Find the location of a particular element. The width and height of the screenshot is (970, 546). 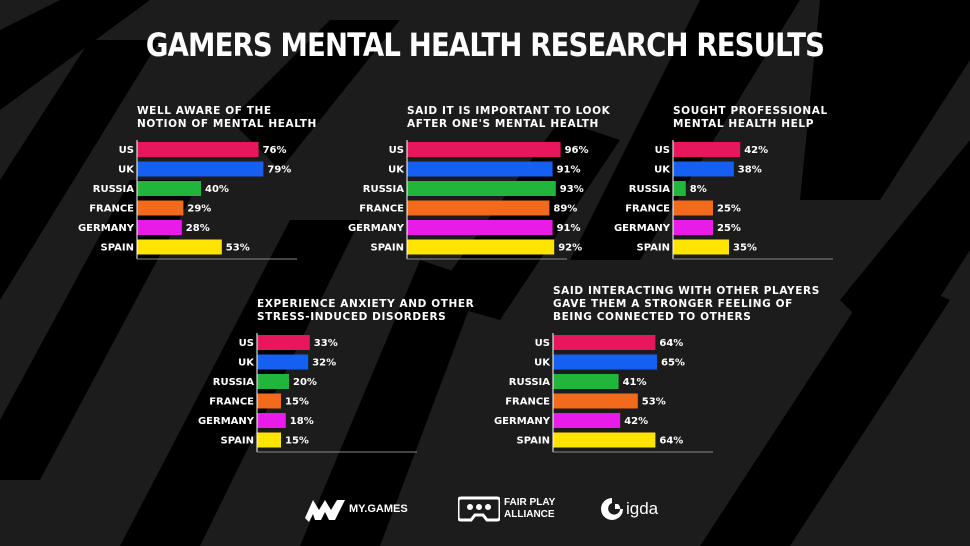

value-label: 33% is located at coordinates (326, 343).